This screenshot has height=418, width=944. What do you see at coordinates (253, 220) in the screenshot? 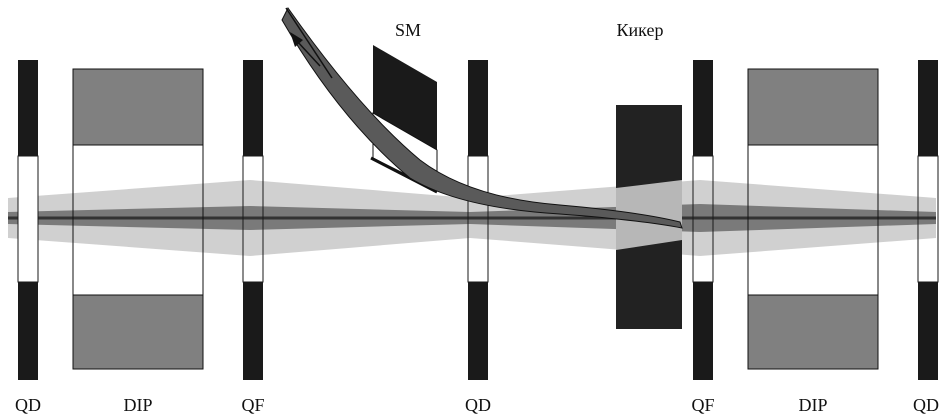
I see `quadrupole-qf-left` at bounding box center [253, 220].